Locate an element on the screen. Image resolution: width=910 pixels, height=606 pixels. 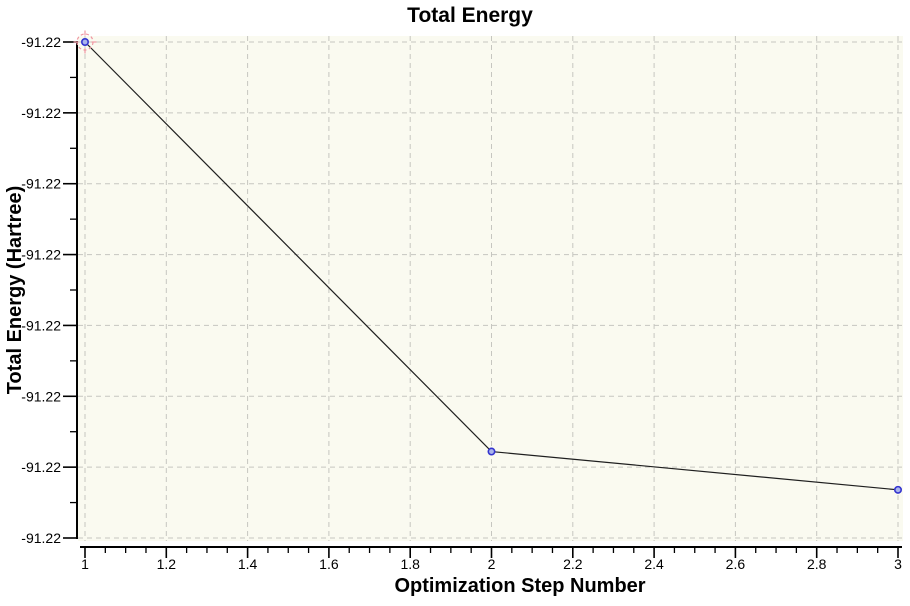
x-tick-label: 1.6 is located at coordinates (329, 564).